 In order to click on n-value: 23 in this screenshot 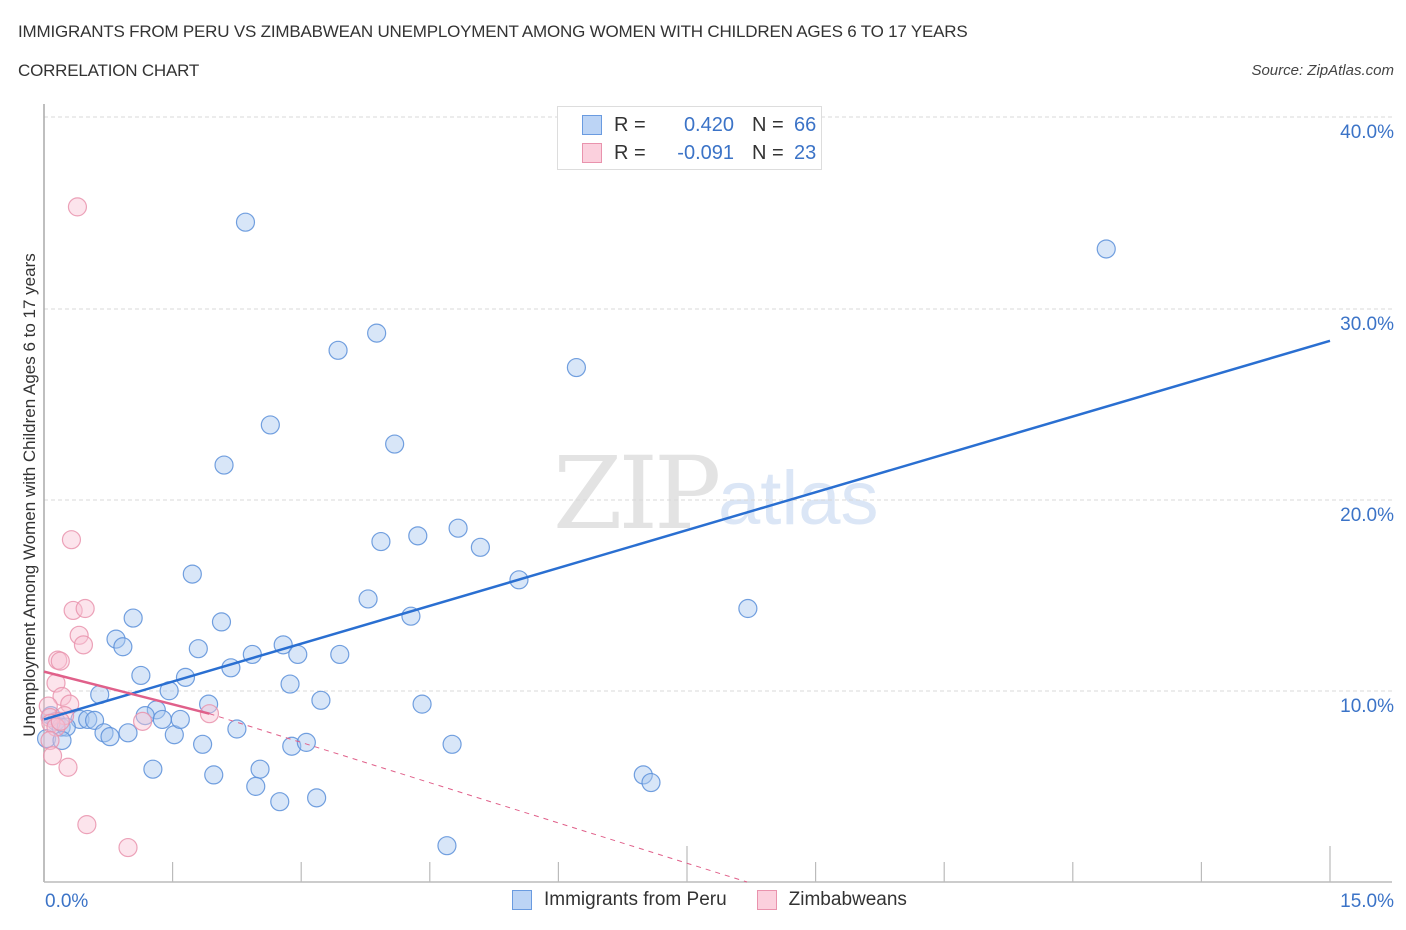, I will do `click(805, 152)`.